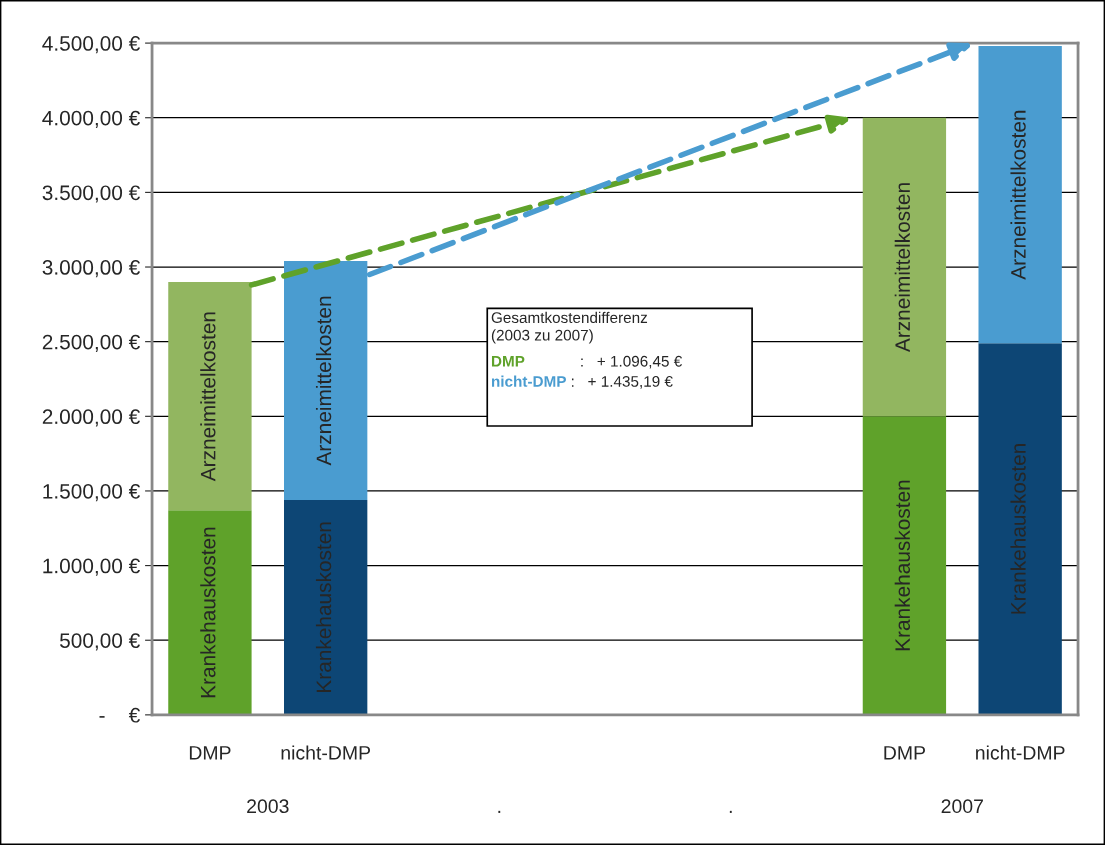 The height and width of the screenshot is (845, 1105). Describe the element at coordinates (99, 642) in the screenshot. I see `y-tick-label: 500,00 €` at that location.